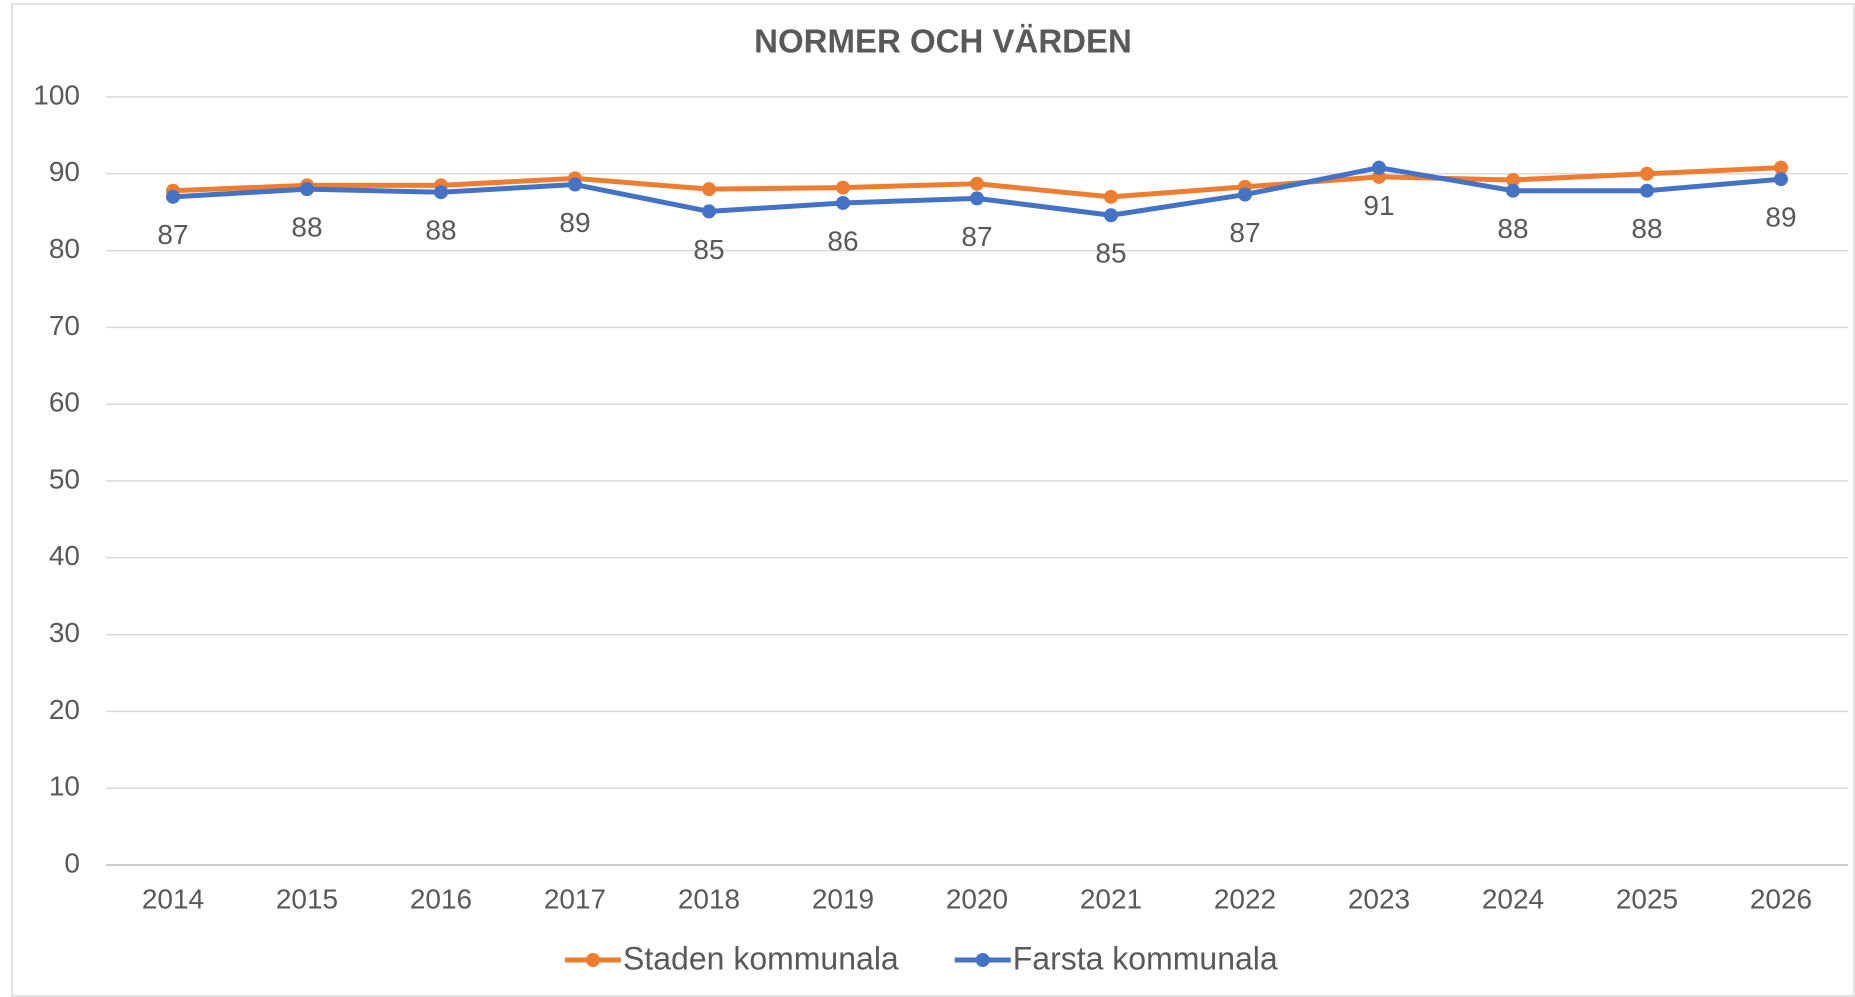 The width and height of the screenshot is (1855, 997). I want to click on y-tick-label: 0, so click(72, 862).